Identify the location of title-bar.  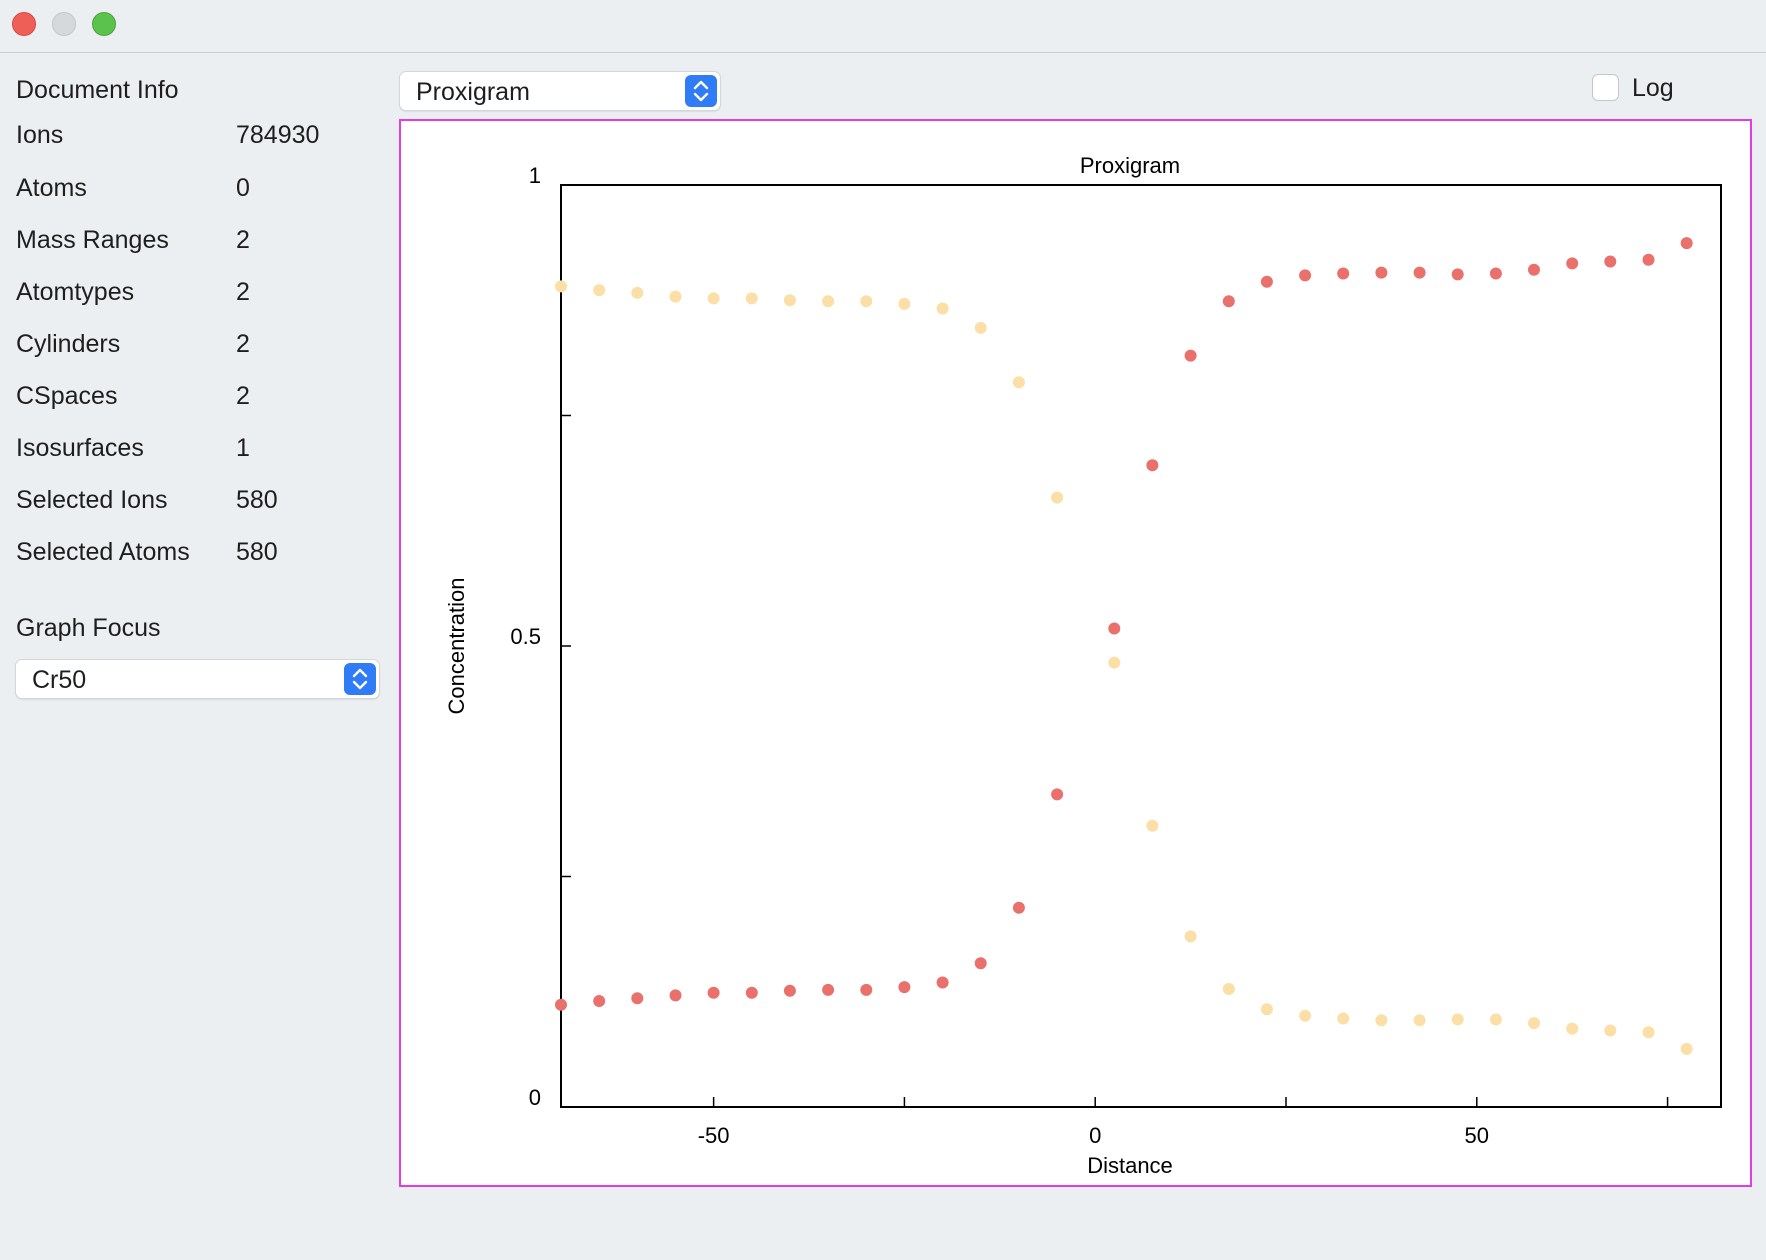
(883, 26).